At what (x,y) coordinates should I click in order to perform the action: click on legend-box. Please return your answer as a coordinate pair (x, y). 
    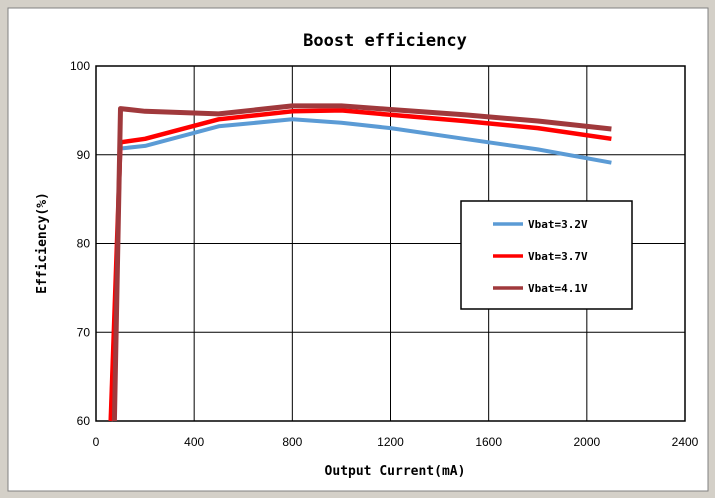
    Looking at the image, I should click on (546, 255).